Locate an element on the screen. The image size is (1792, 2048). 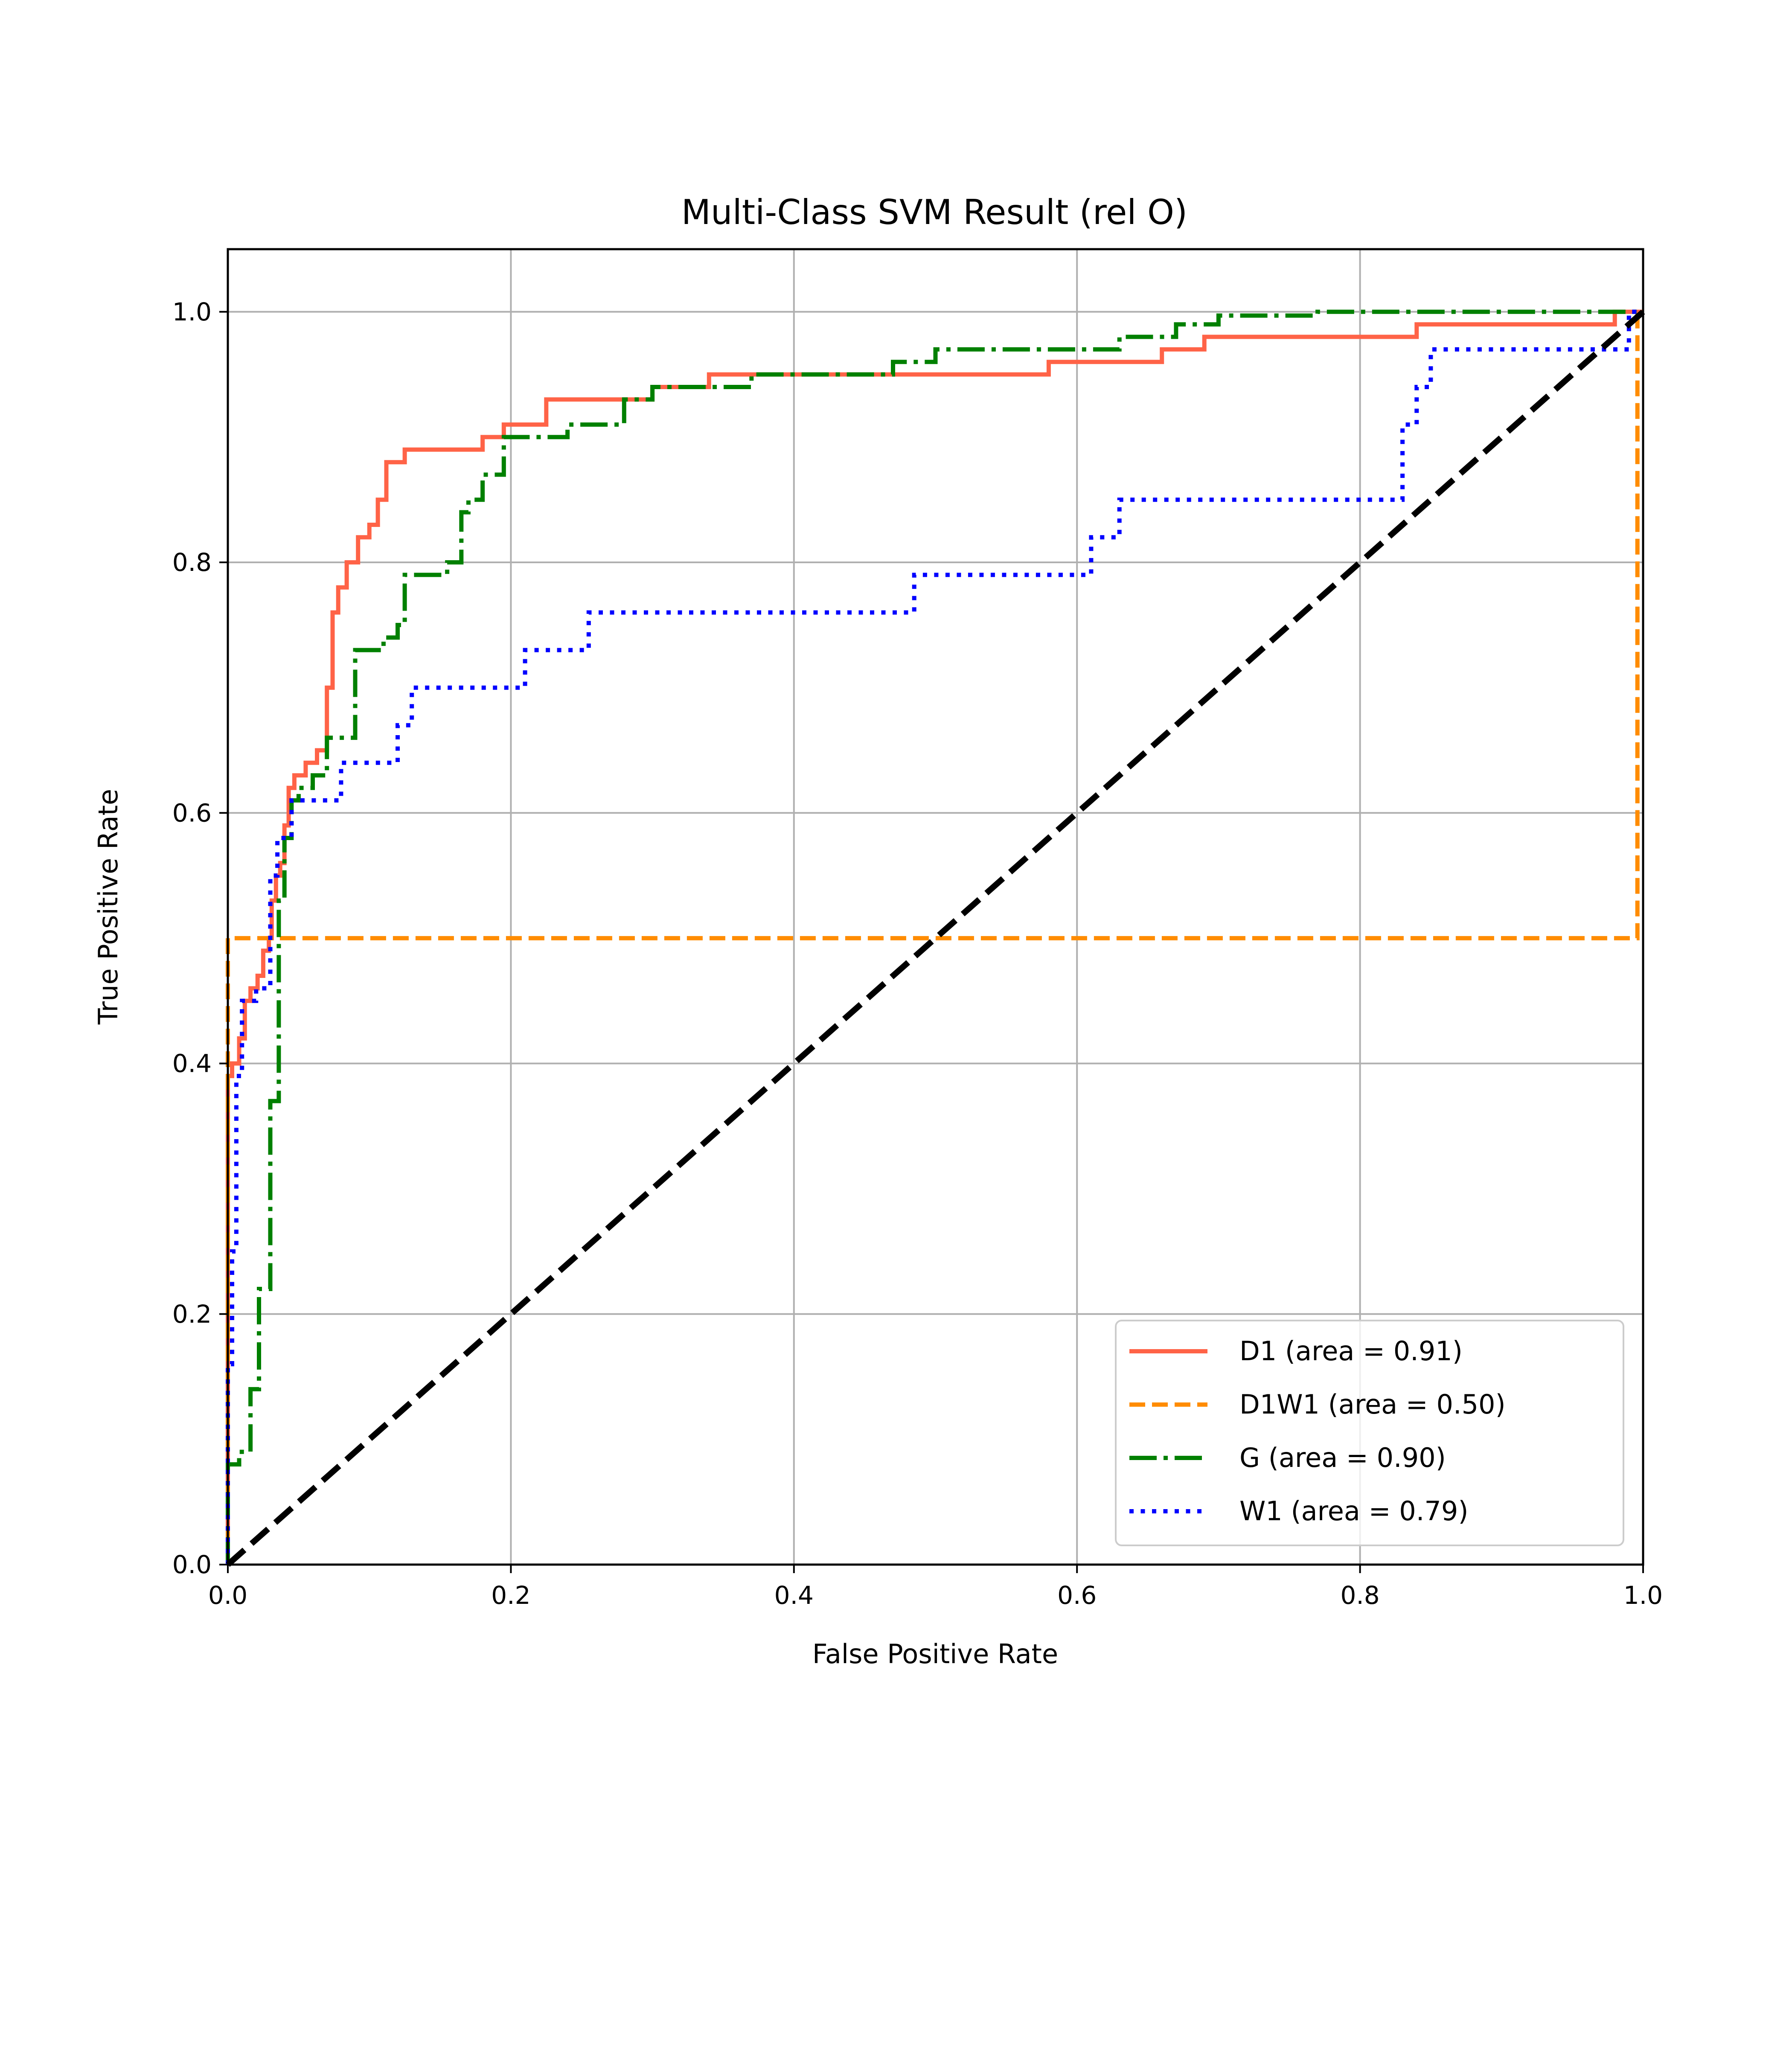
x-tick-label: 0.8 is located at coordinates (1359, 1595).